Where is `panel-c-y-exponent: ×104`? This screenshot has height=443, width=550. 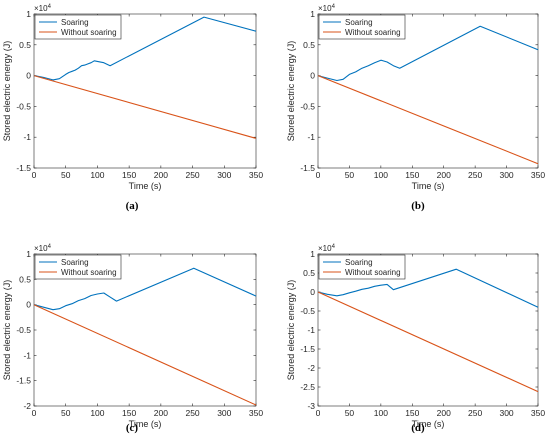 panel-c-y-exponent: ×104 is located at coordinates (43, 248).